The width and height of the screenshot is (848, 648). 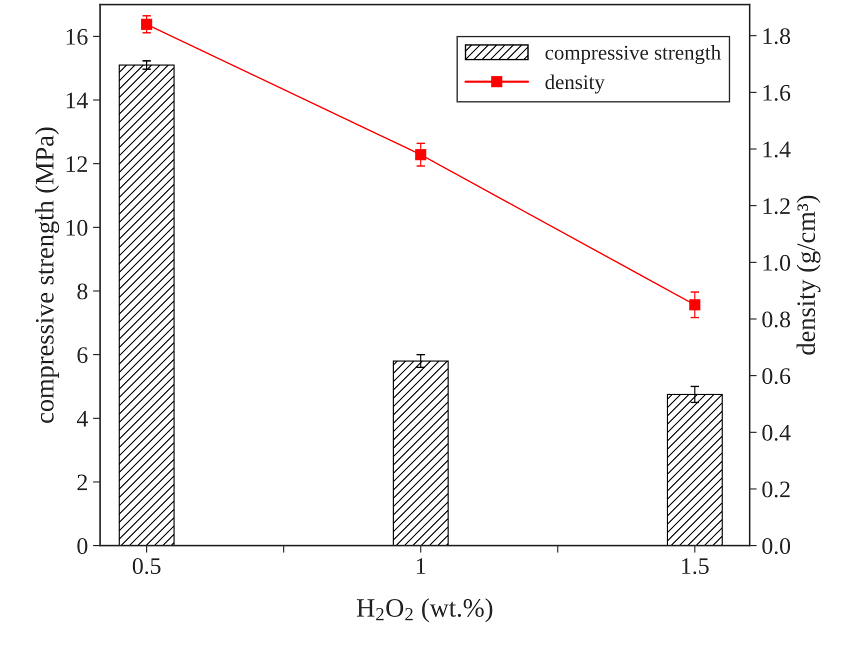 I want to click on y2-tick-label: 0.8, so click(x=776, y=319).